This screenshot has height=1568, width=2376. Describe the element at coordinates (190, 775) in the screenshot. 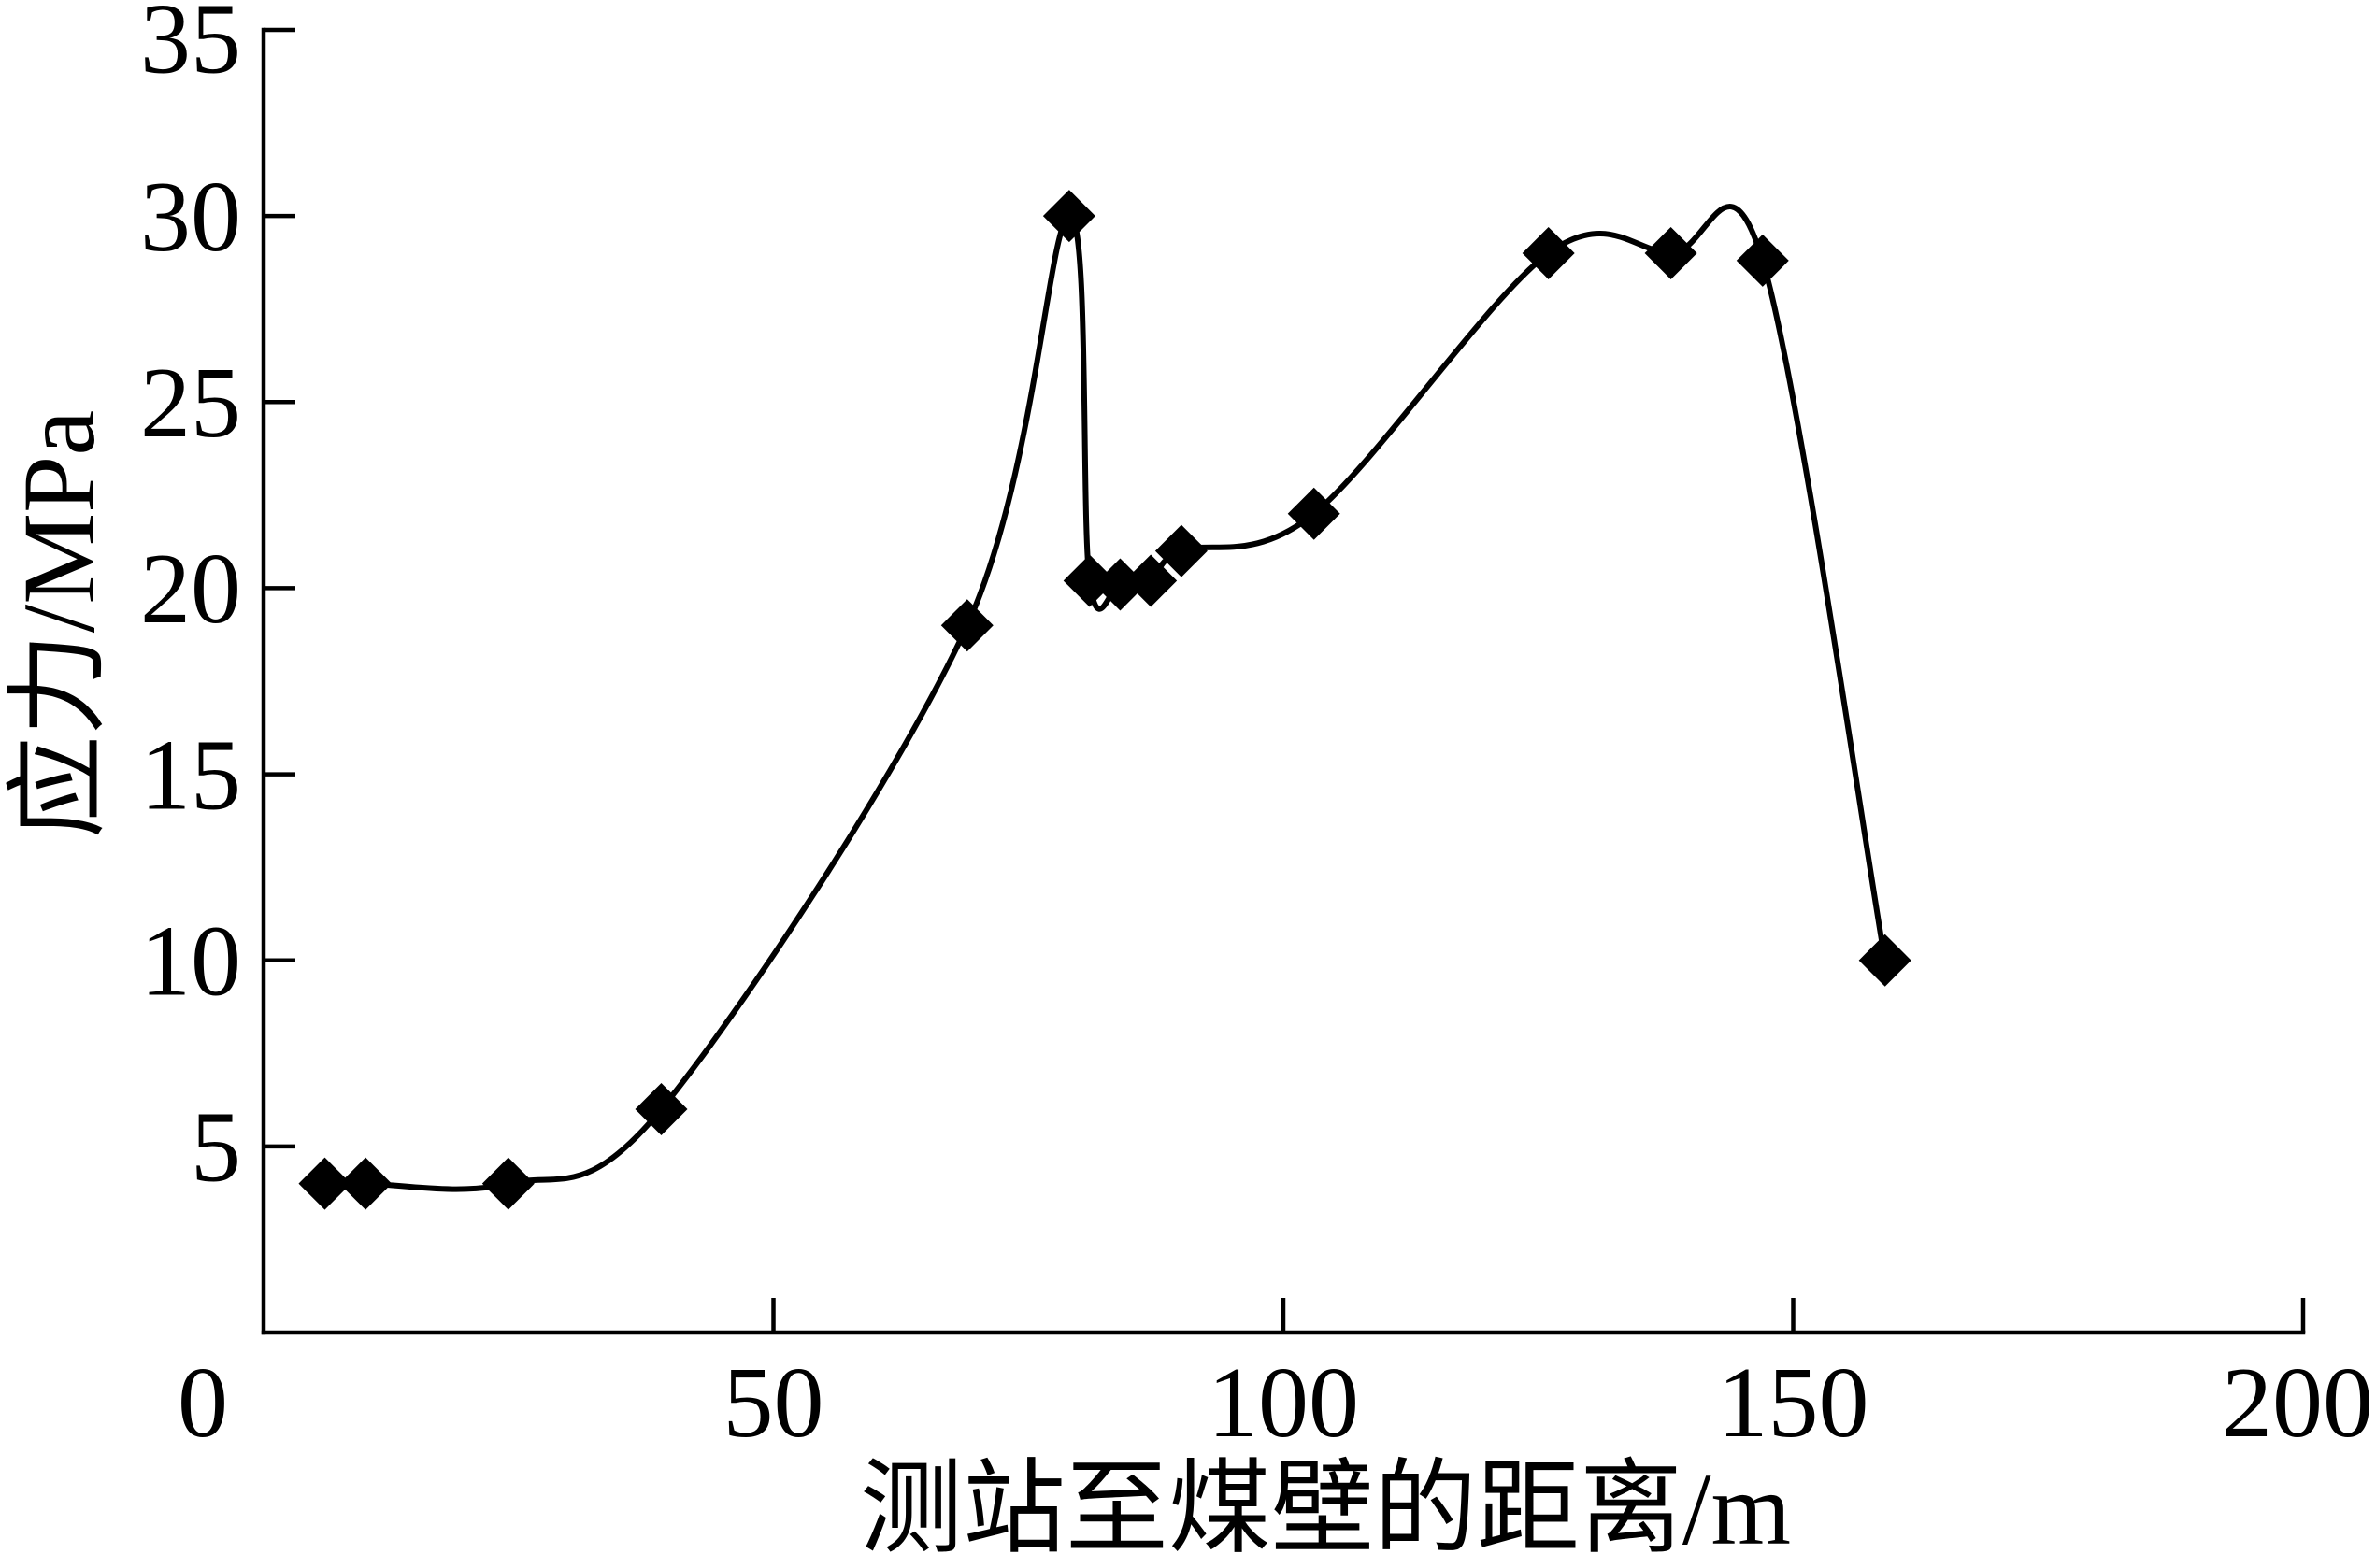

I see `y-tick-label: 15` at that location.